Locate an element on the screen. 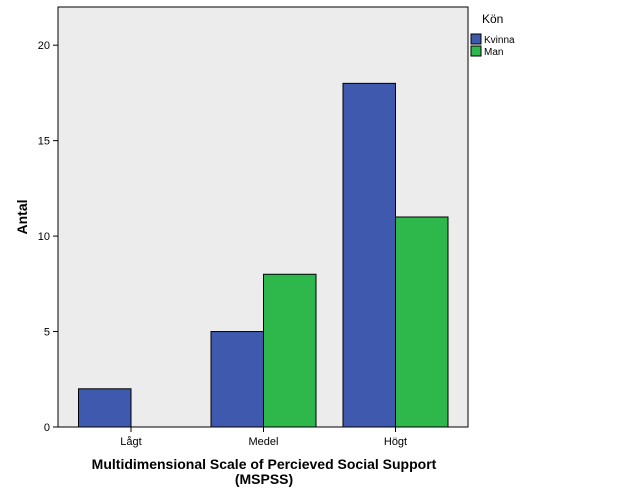  y-tick-label: 15 is located at coordinates (44, 142).